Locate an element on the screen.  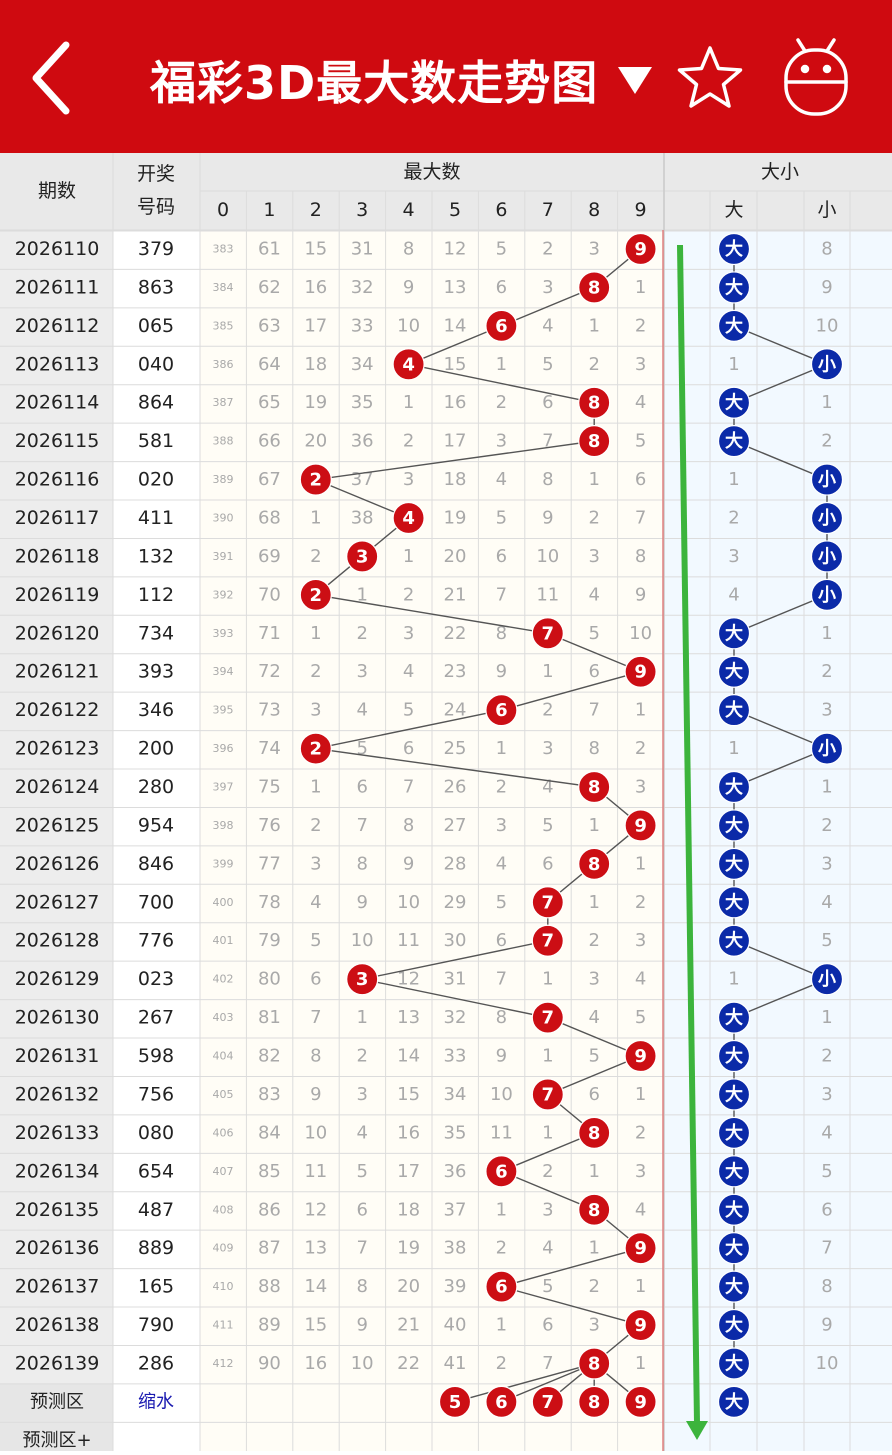
missing-value: 385 is located at coordinates (223, 325).